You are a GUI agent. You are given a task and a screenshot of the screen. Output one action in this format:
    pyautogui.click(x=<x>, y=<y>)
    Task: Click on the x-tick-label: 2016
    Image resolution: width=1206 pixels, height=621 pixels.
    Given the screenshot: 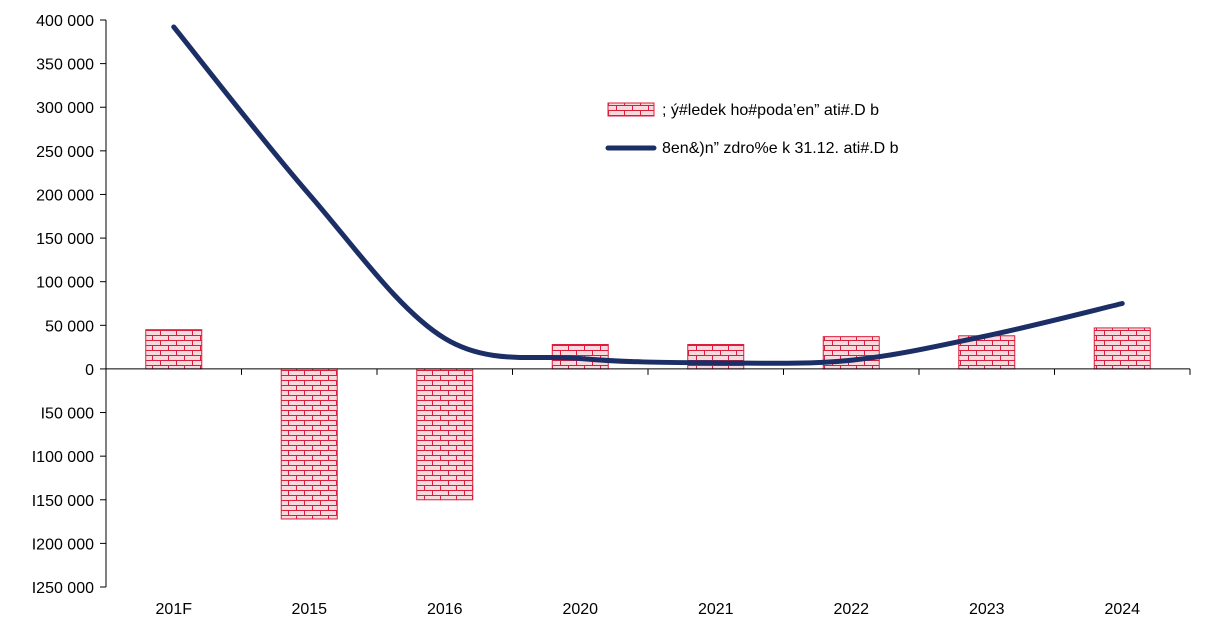 What is the action you would take?
    pyautogui.click(x=445, y=609)
    